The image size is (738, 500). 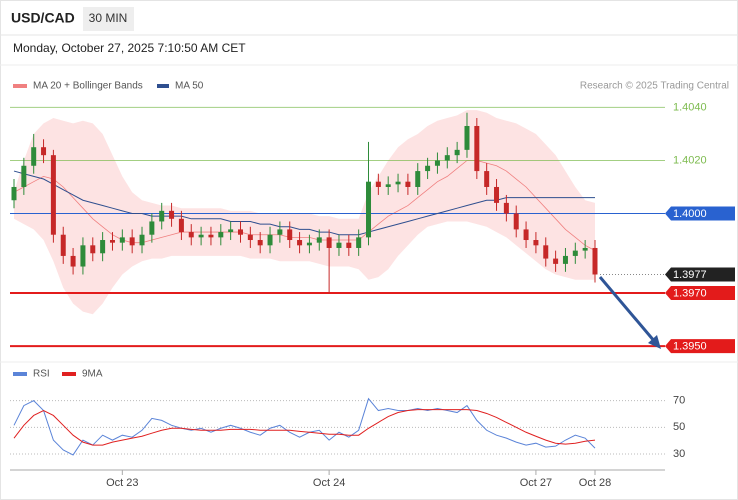 I want to click on timestamp: Monday, October 27, 2025 7:10:50 AM CET, so click(x=129, y=48).